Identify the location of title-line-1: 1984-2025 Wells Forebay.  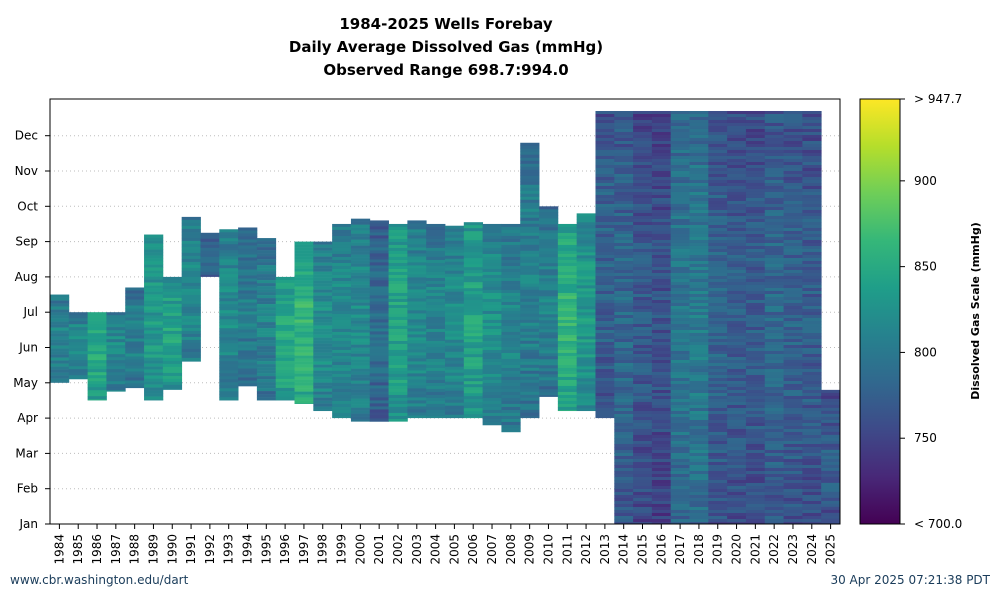
(445, 24).